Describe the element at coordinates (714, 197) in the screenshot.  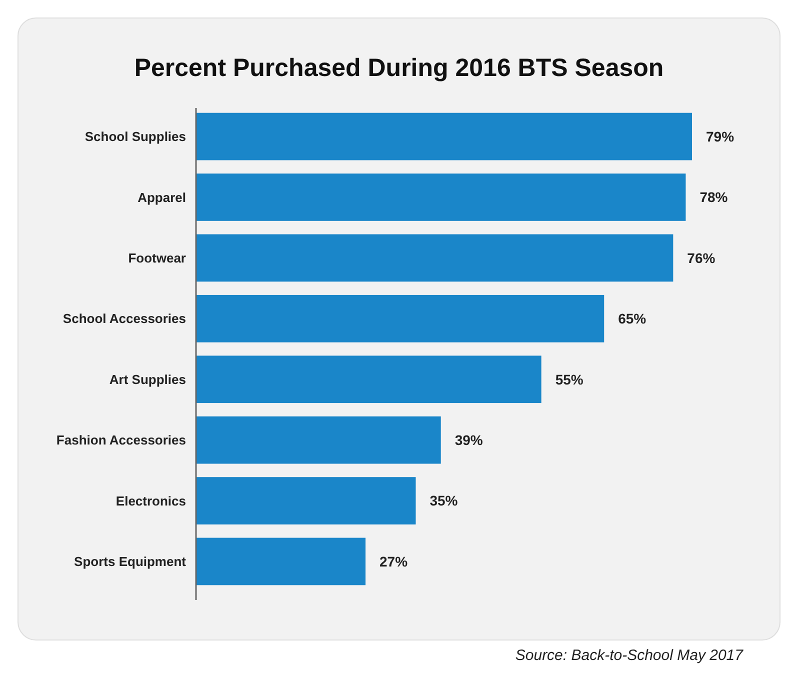
I see `data-label: 78%` at that location.